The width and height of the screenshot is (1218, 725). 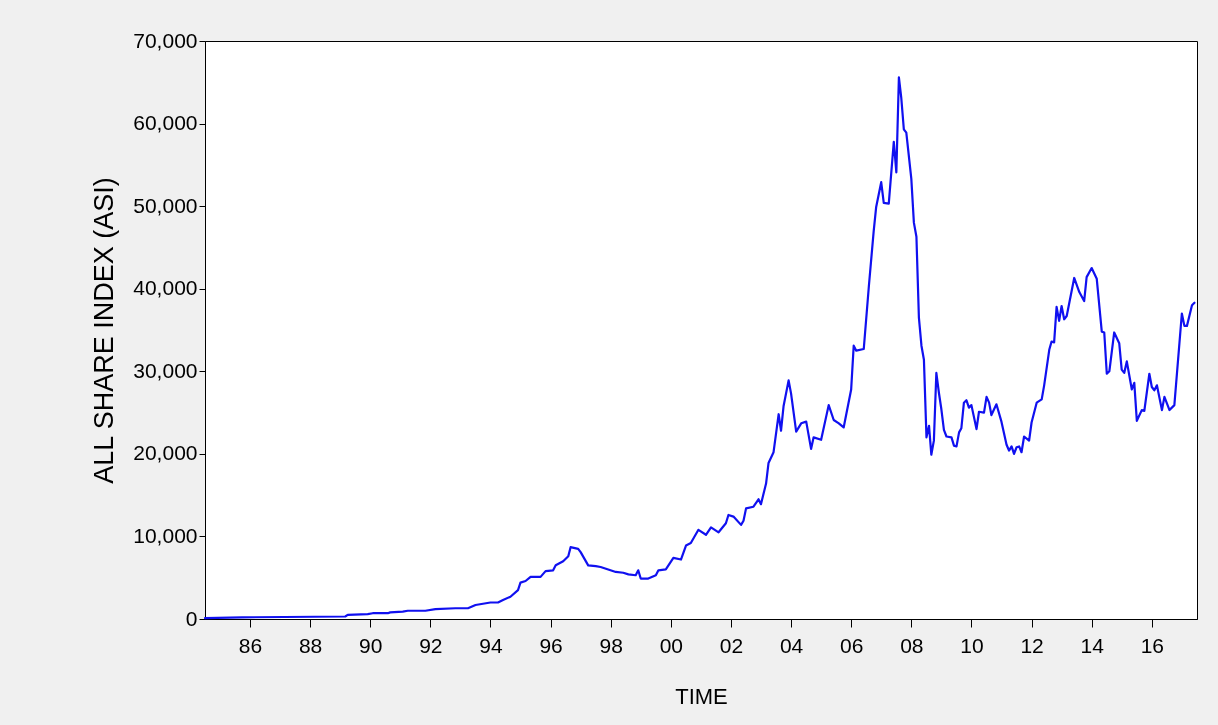 What do you see at coordinates (165, 288) in the screenshot?
I see `y-tick-label: 40,000` at bounding box center [165, 288].